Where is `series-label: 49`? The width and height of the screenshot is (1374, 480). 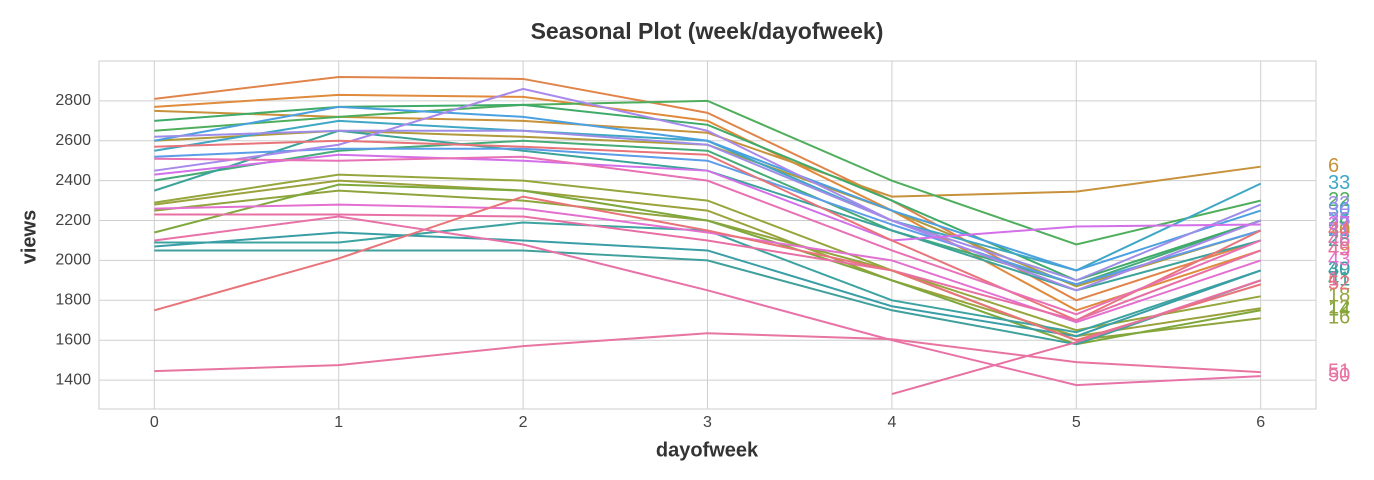 series-label: 49 is located at coordinates (1339, 250).